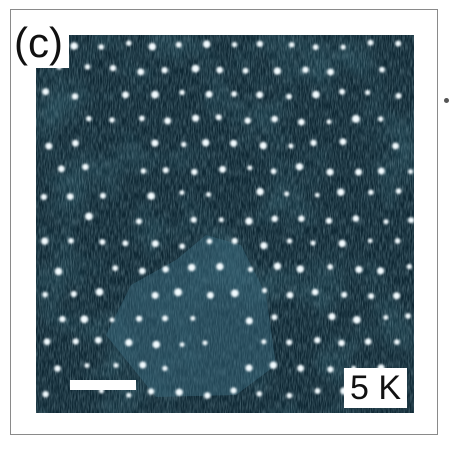 The width and height of the screenshot is (450, 450). What do you see at coordinates (446, 100) in the screenshot?
I see `edge-mark` at bounding box center [446, 100].